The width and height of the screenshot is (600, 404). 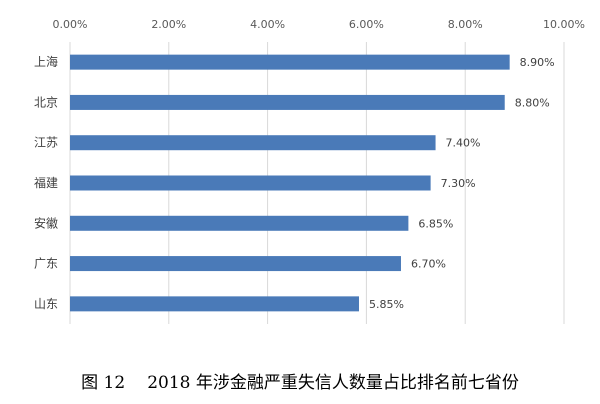 What do you see at coordinates (46, 264) in the screenshot?
I see `category-label: 广东` at bounding box center [46, 264].